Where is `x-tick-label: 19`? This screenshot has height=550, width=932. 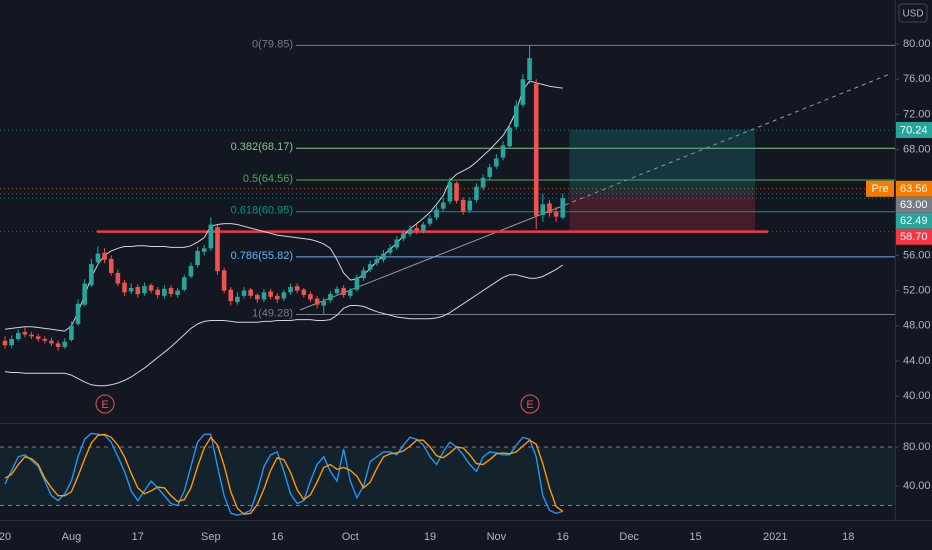 x-tick-label: 19 is located at coordinates (430, 537).